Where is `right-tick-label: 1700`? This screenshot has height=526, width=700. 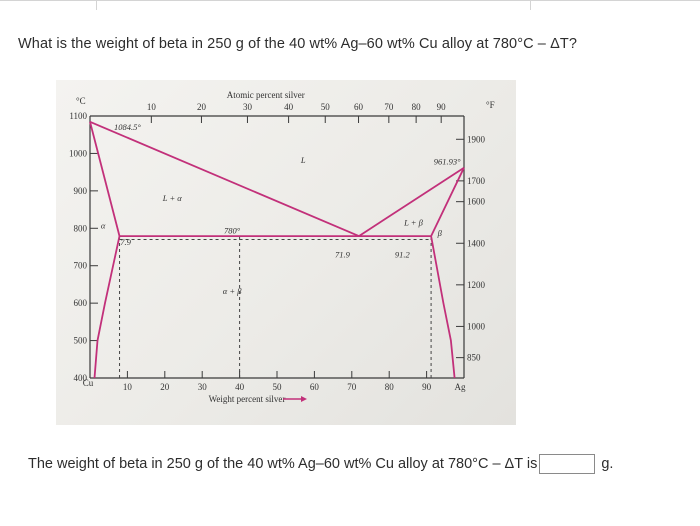
right-tick-label: 1700 is located at coordinates (476, 181).